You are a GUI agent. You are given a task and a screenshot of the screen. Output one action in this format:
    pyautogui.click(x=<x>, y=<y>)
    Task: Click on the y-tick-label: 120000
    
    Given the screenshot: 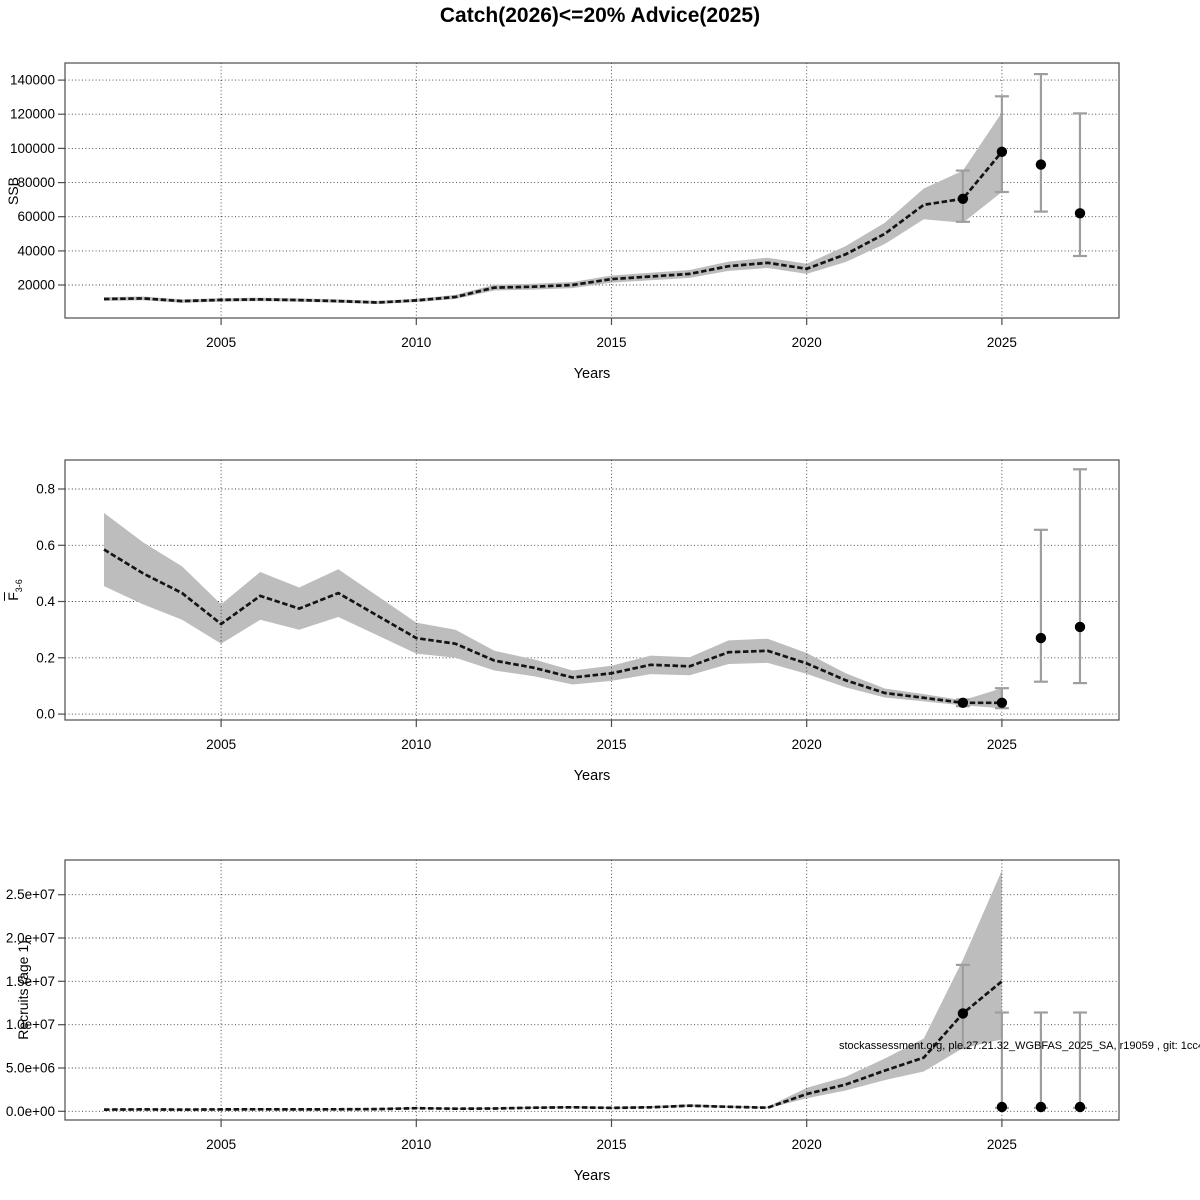 What is the action you would take?
    pyautogui.click(x=32, y=114)
    